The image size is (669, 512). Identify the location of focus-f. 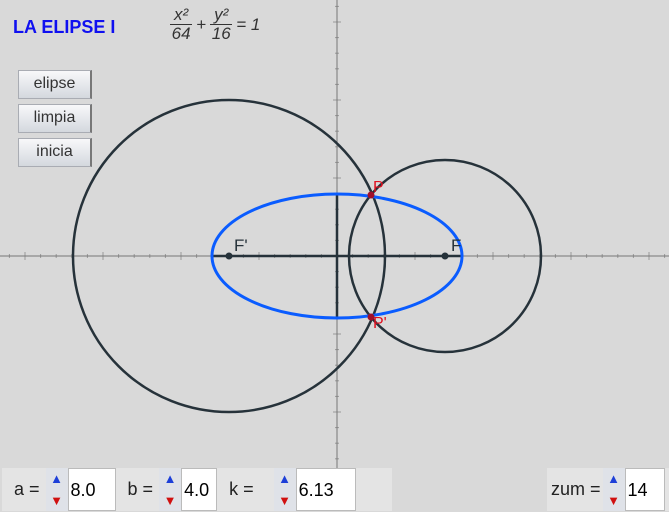
(445, 256).